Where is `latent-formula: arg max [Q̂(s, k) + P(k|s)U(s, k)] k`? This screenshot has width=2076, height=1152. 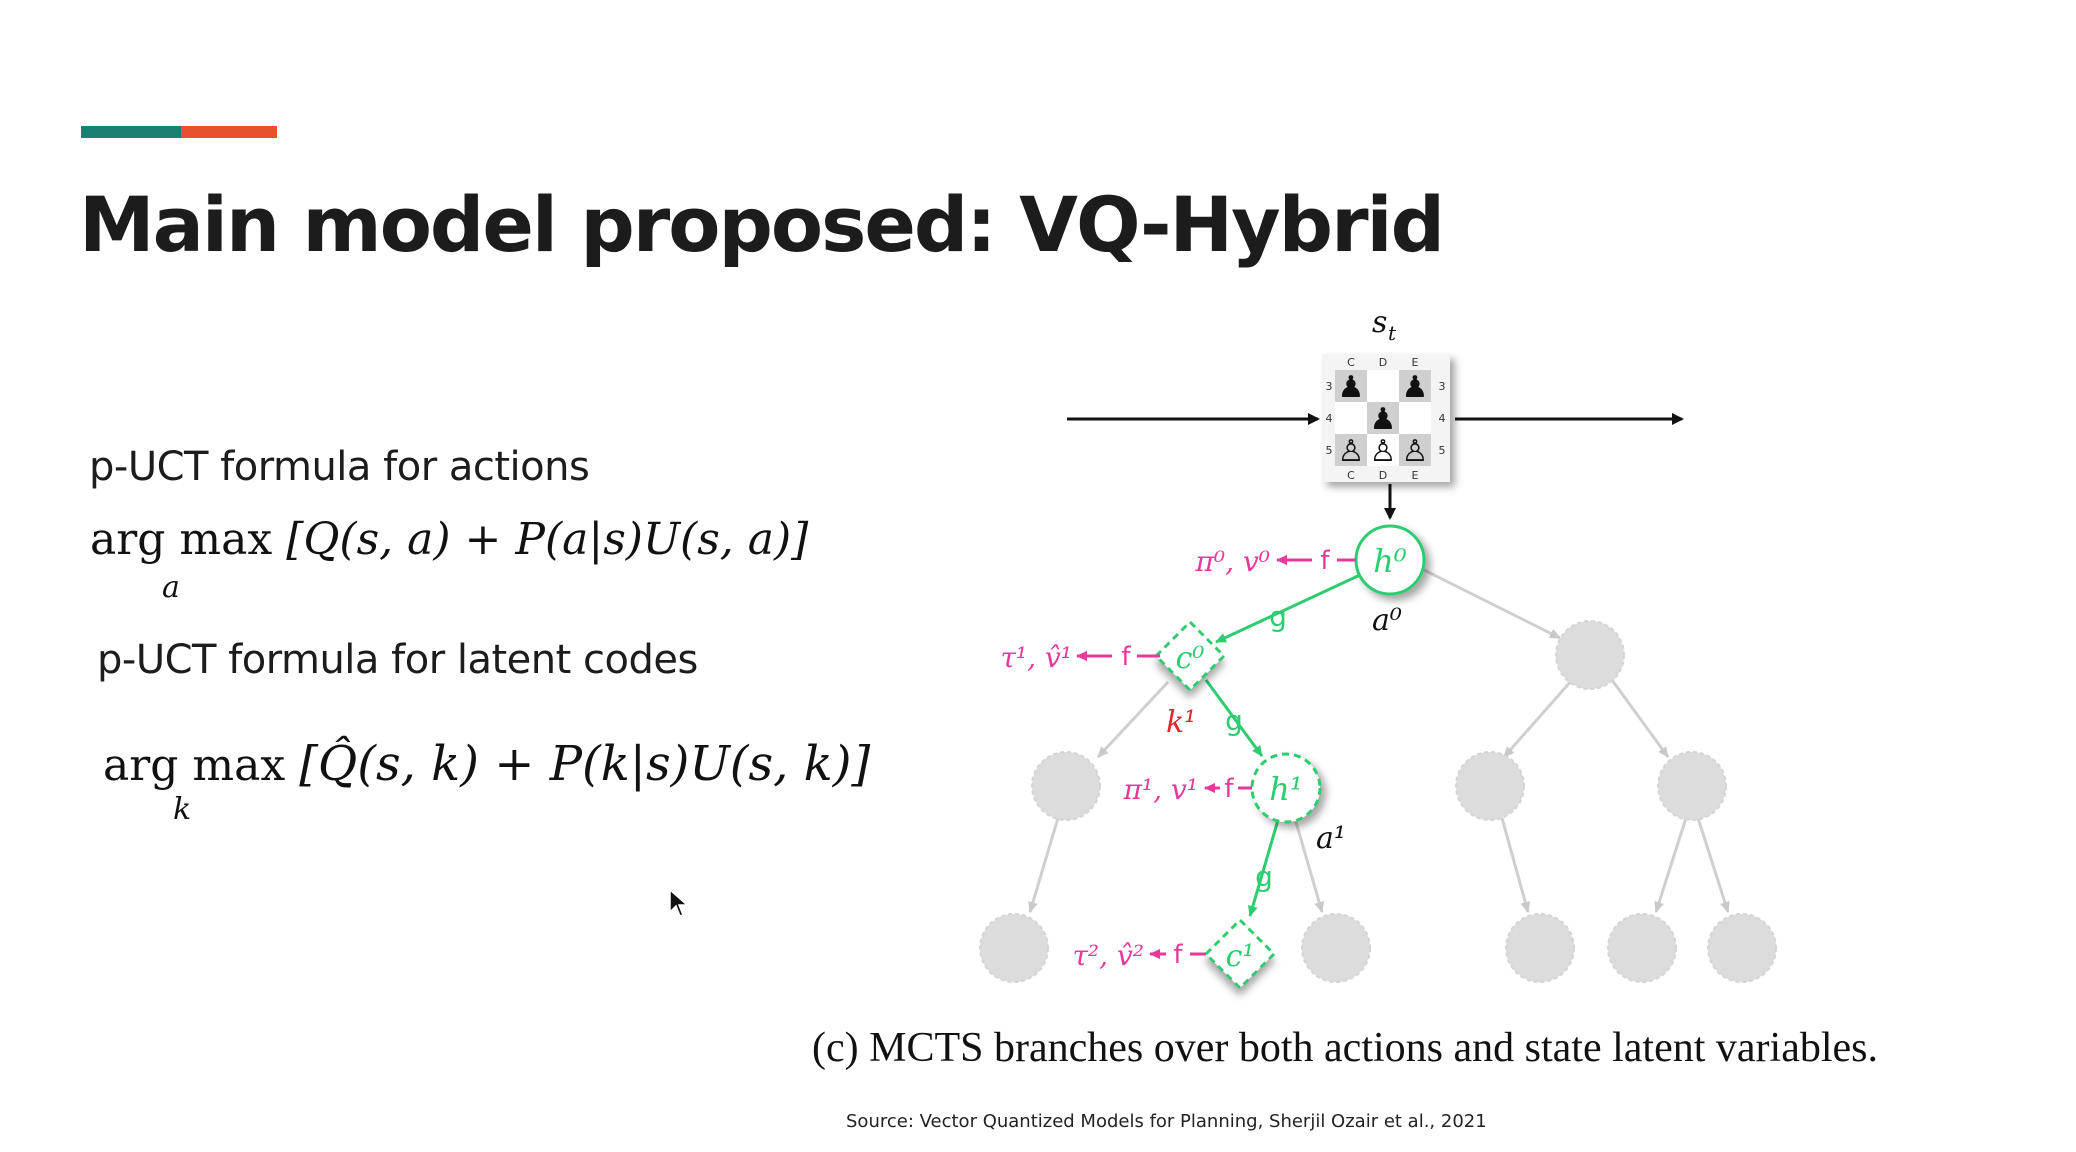 latent-formula: arg max [Q̂(s, k) + P(k|s)U(s, k)] k is located at coordinates (486, 781).